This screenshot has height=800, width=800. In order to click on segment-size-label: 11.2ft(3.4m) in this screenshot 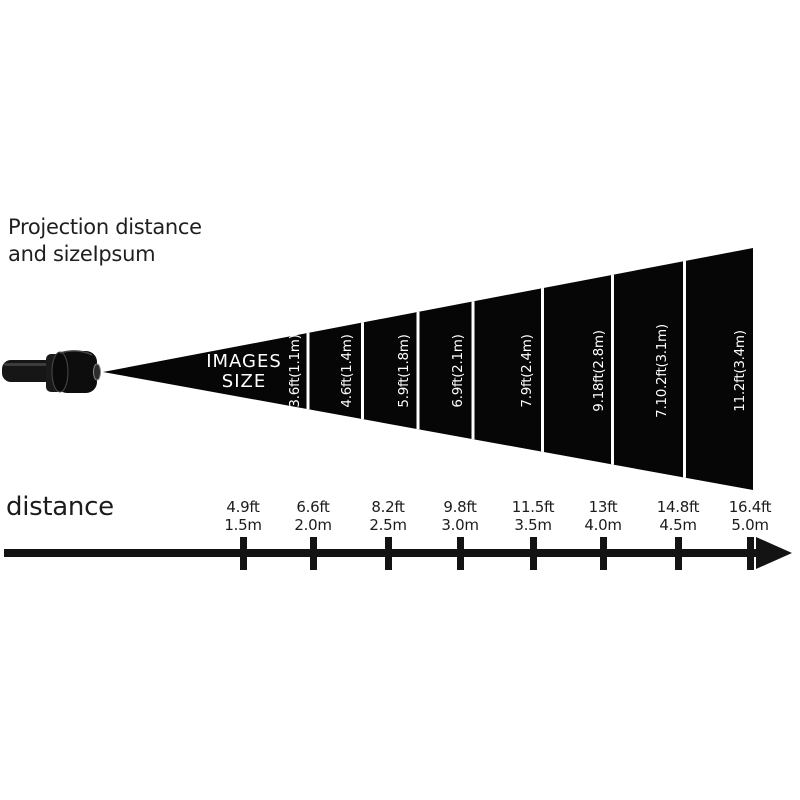, I will do `click(740, 371)`.